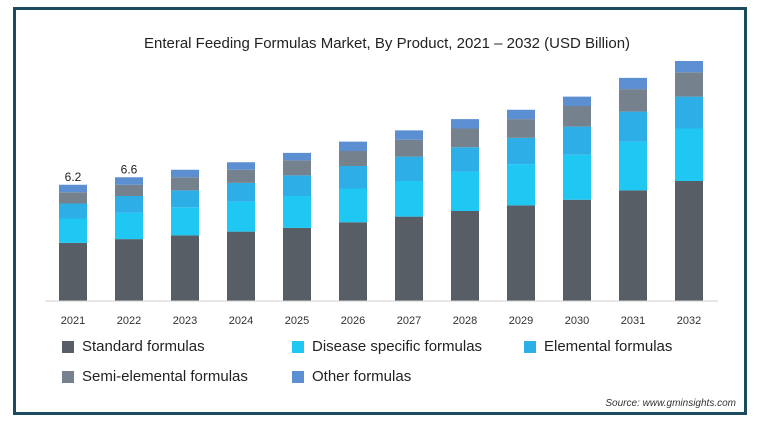  I want to click on data-label: 6.2, so click(73, 177).